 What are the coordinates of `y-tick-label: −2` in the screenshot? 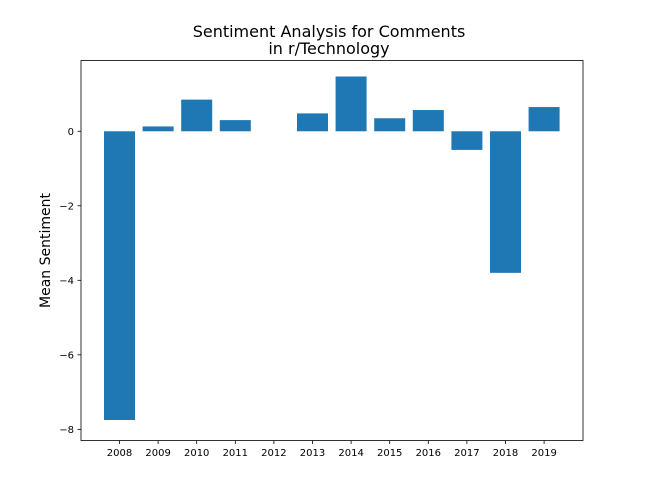 It's located at (66, 206).